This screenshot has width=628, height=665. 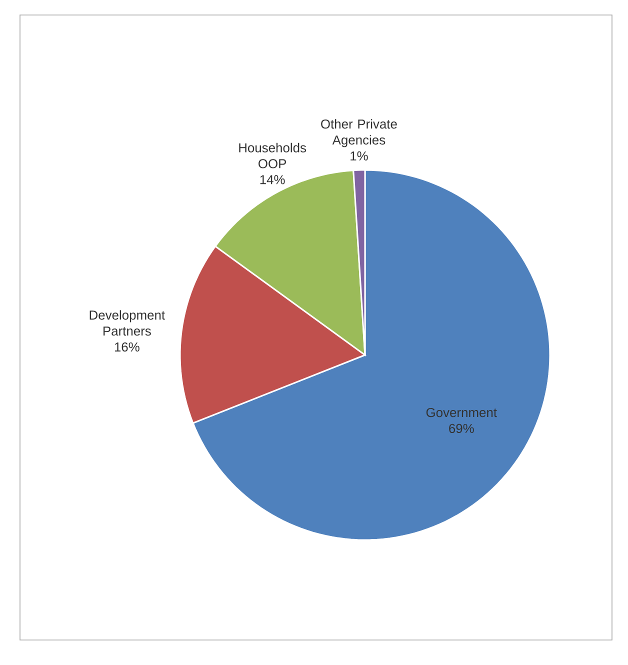 I want to click on slice-label: Development Partners, so click(x=127, y=323).